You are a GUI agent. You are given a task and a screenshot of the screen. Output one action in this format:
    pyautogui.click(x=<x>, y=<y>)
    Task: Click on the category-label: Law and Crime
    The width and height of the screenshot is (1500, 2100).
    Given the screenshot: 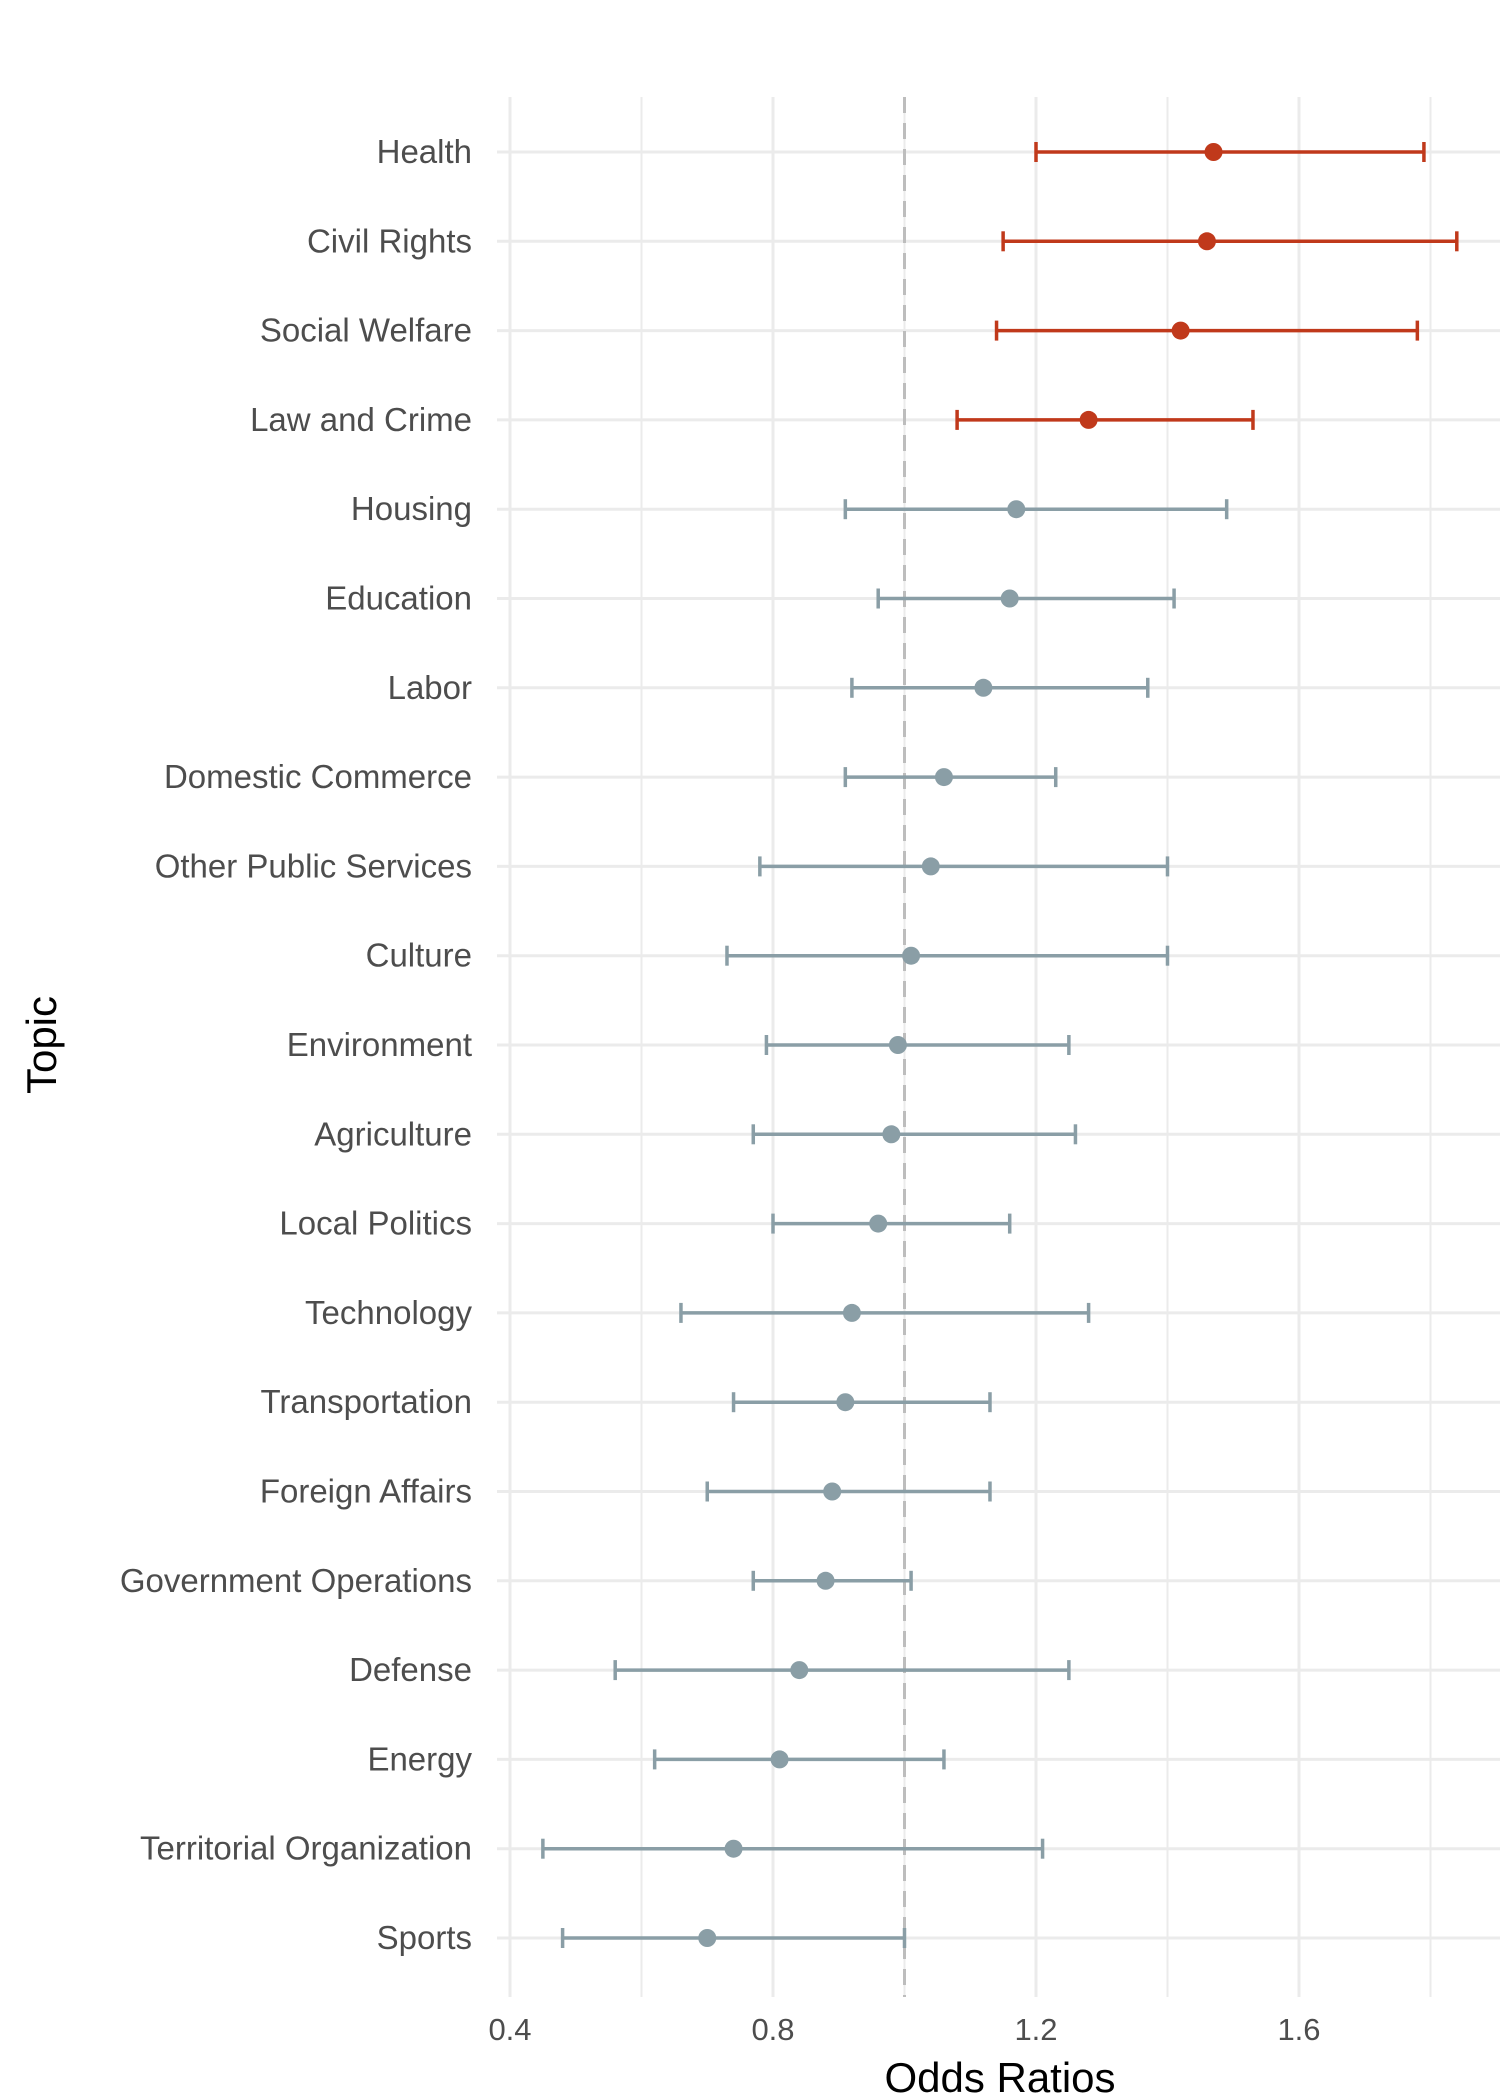 What is the action you would take?
    pyautogui.click(x=361, y=419)
    